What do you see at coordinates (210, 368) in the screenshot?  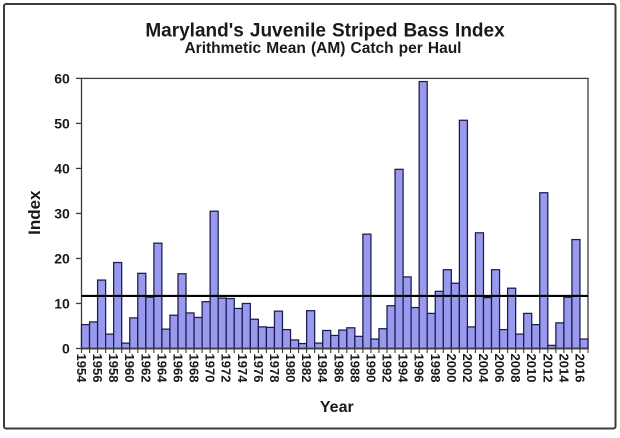 I see `svg-text: 1970` at bounding box center [210, 368].